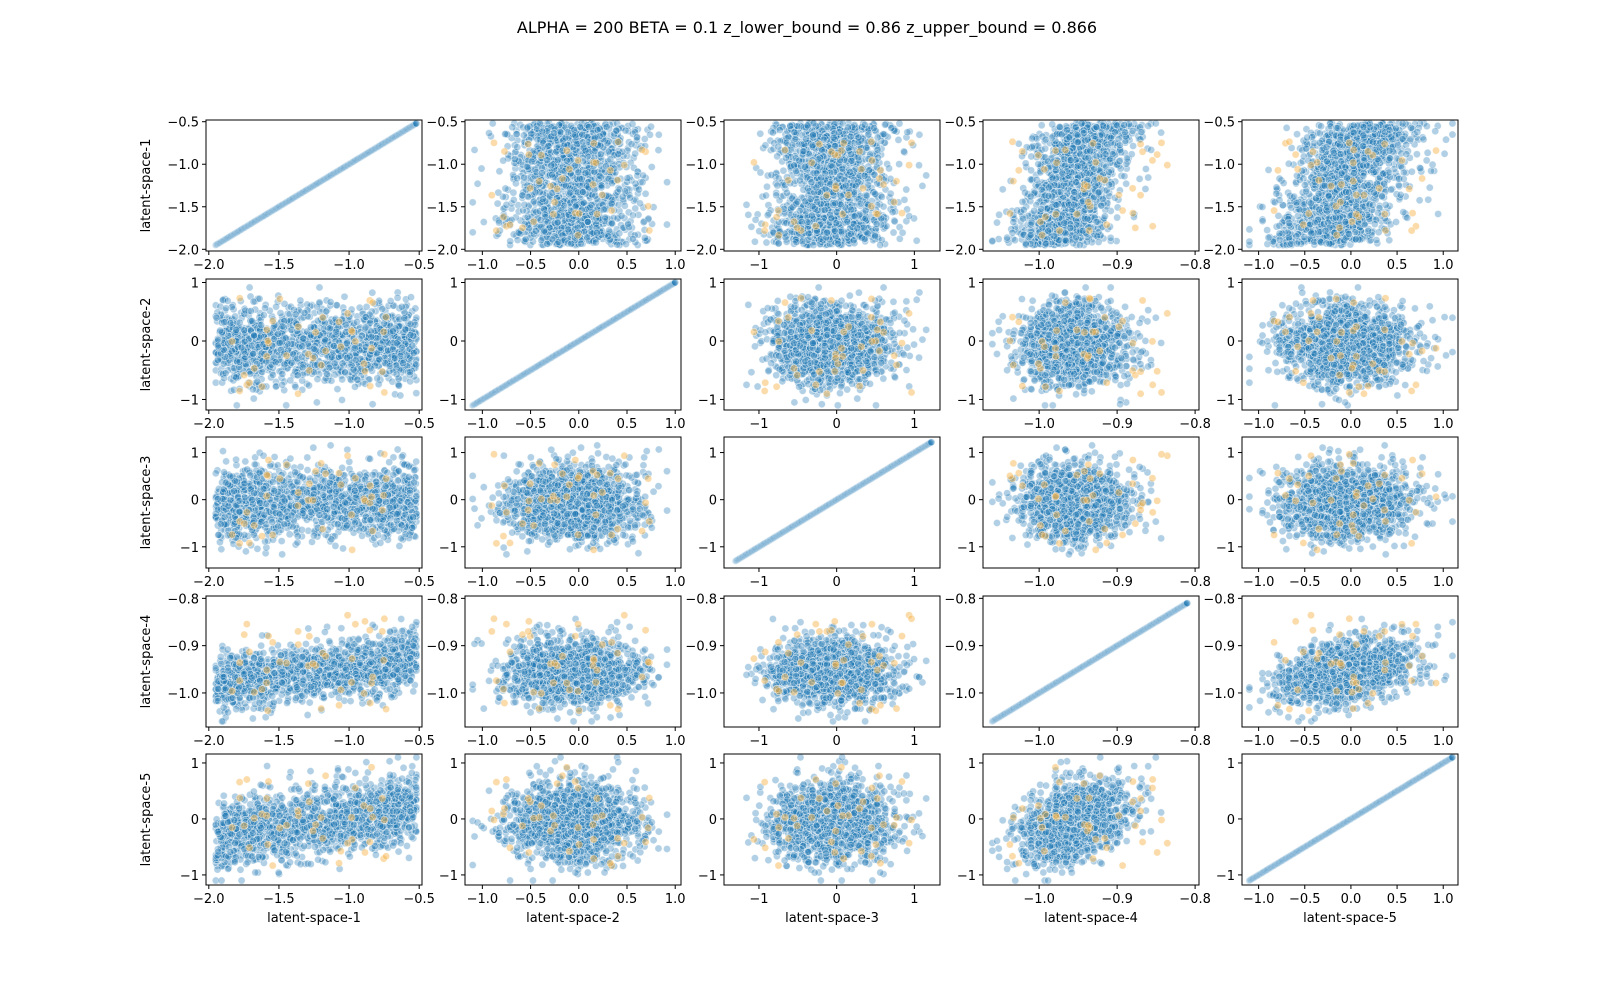 The image size is (1614, 992). Describe the element at coordinates (837, 265) in the screenshot. I see `x-tick-label: 0` at that location.